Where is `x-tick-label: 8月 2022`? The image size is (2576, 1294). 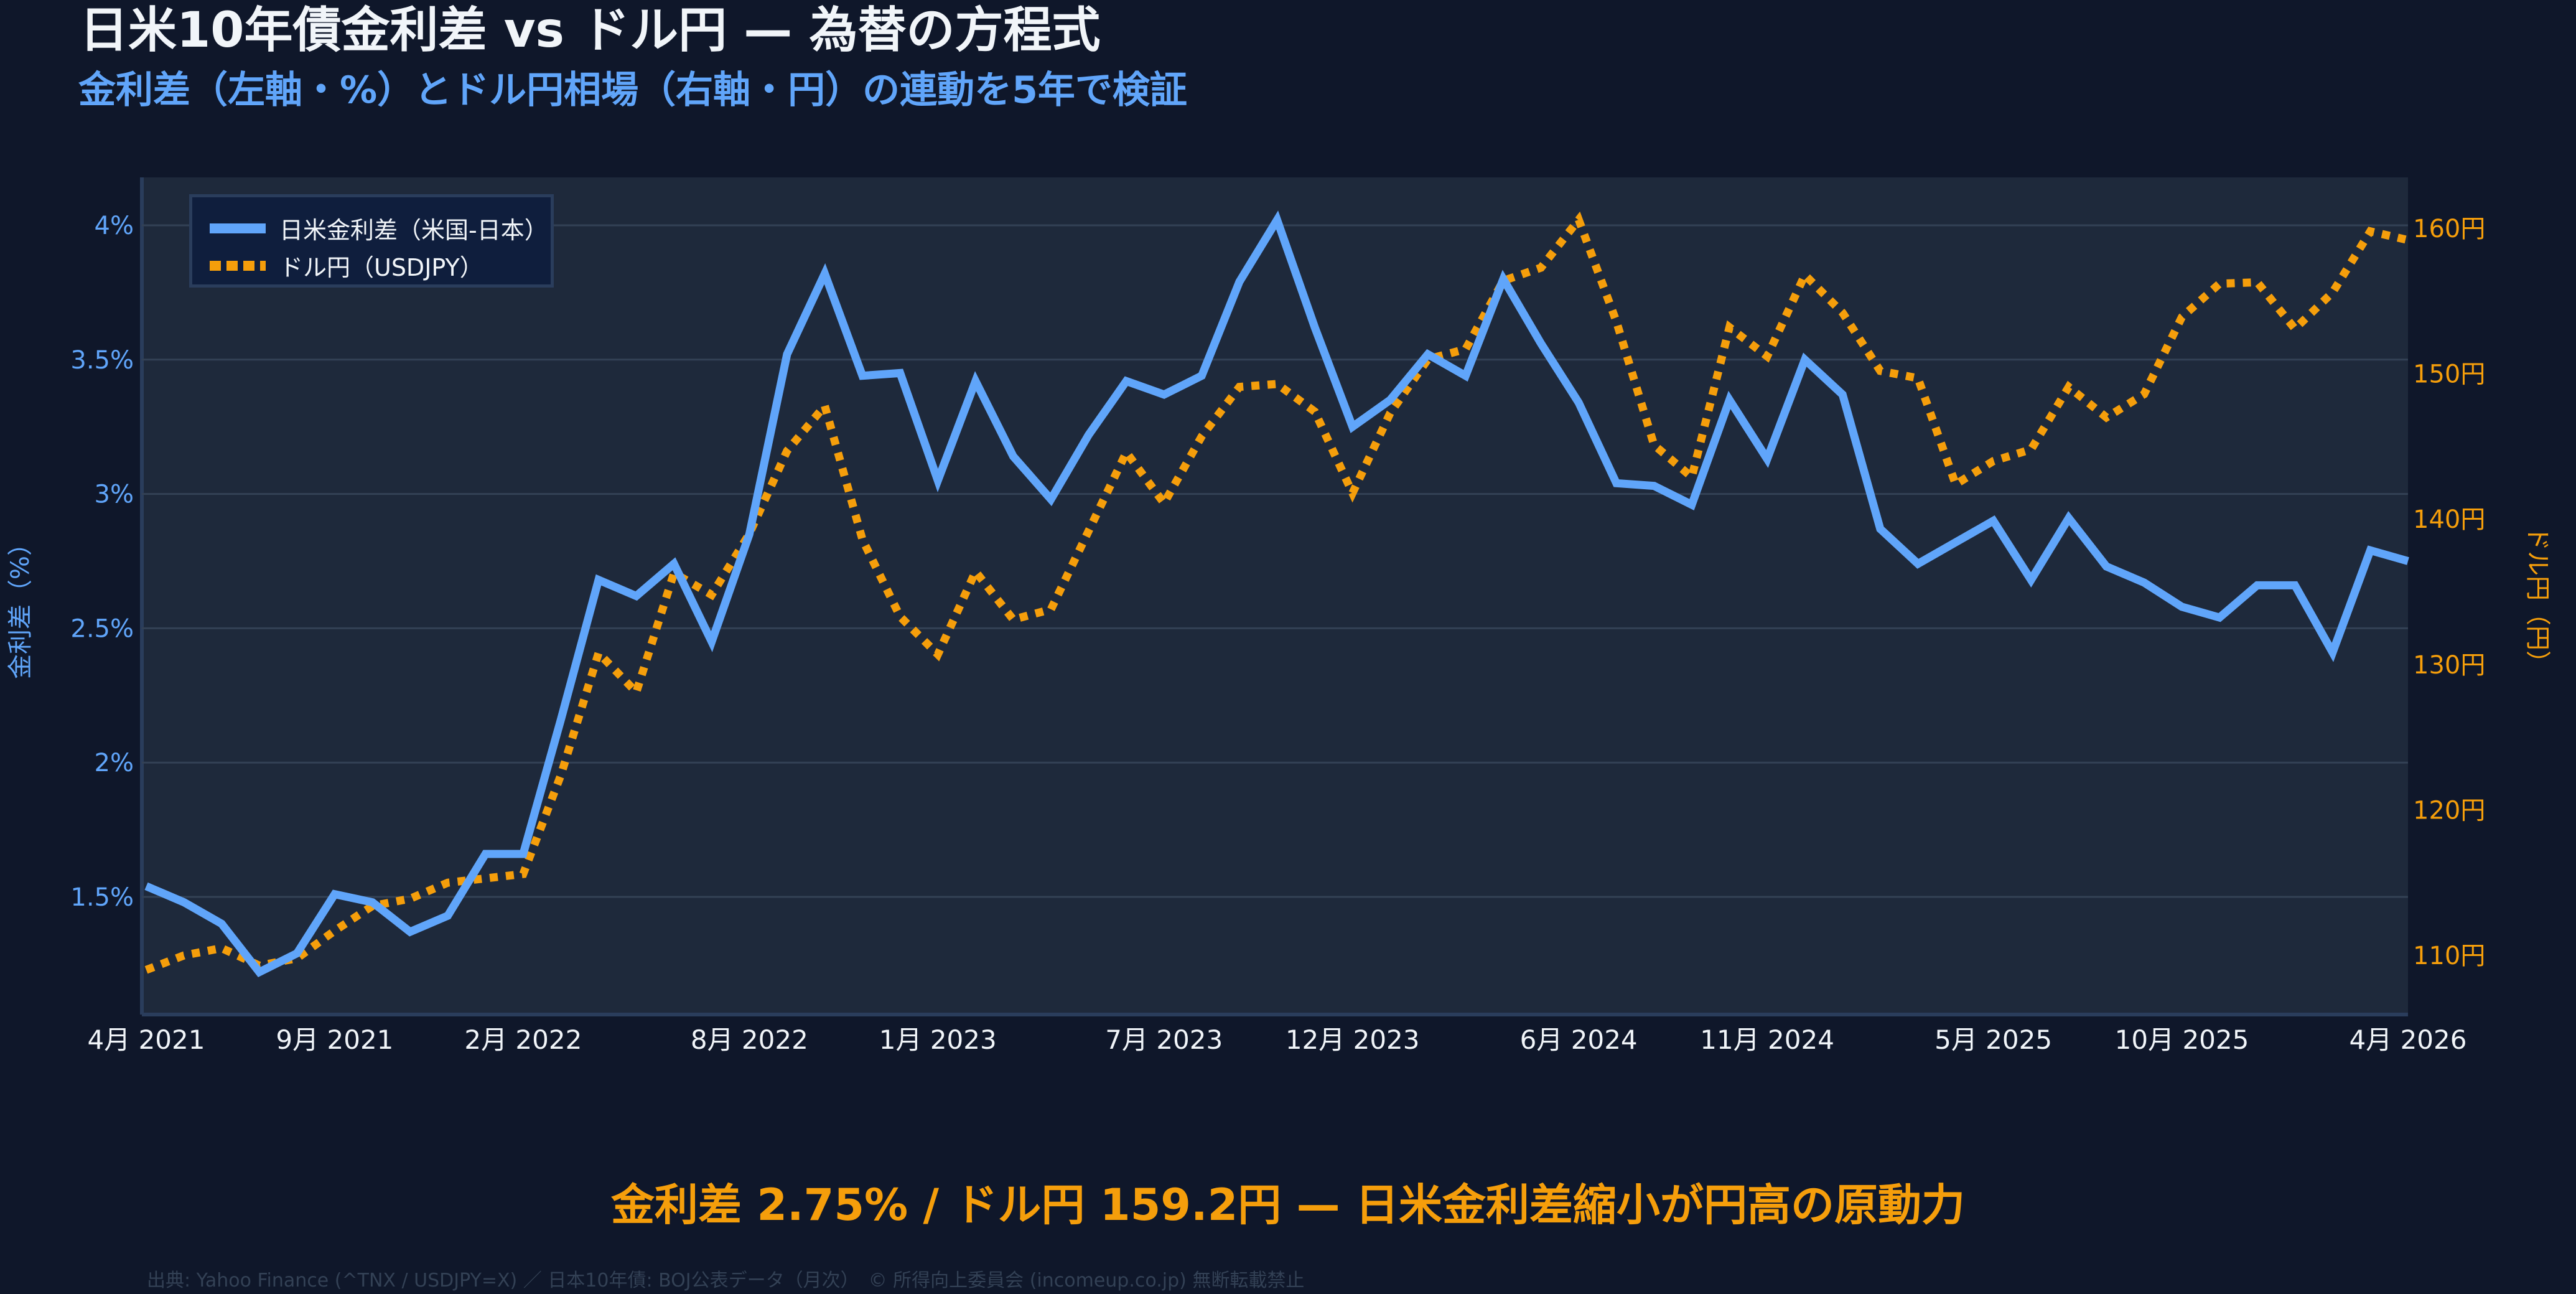 x-tick-label: 8月 2022 is located at coordinates (750, 1039).